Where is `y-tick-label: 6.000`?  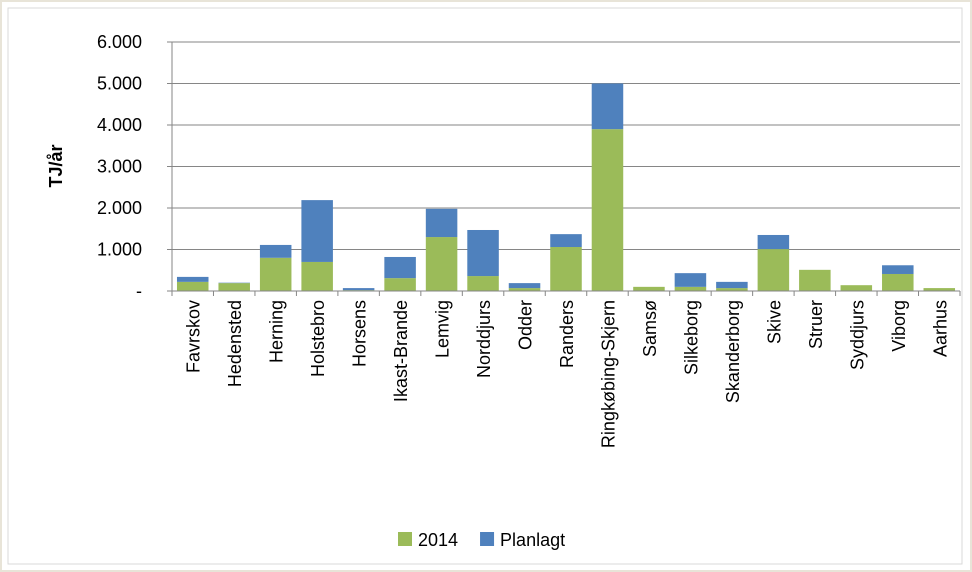 y-tick-label: 6.000 is located at coordinates (119, 42).